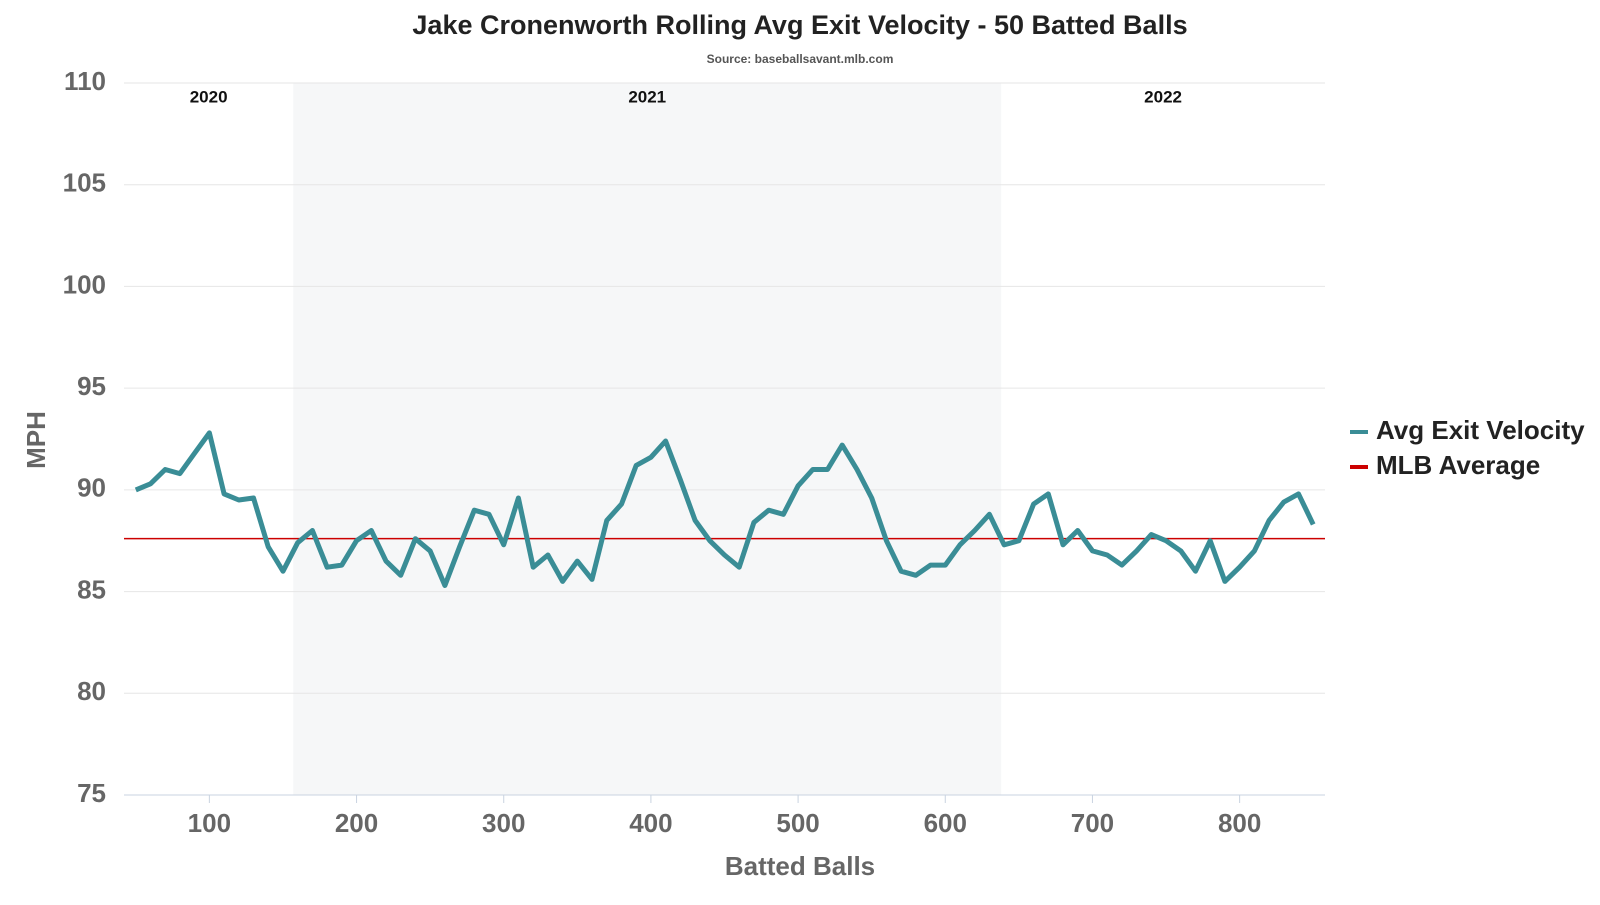  Describe the element at coordinates (650, 823) in the screenshot. I see `x-tick-label: 400` at that location.